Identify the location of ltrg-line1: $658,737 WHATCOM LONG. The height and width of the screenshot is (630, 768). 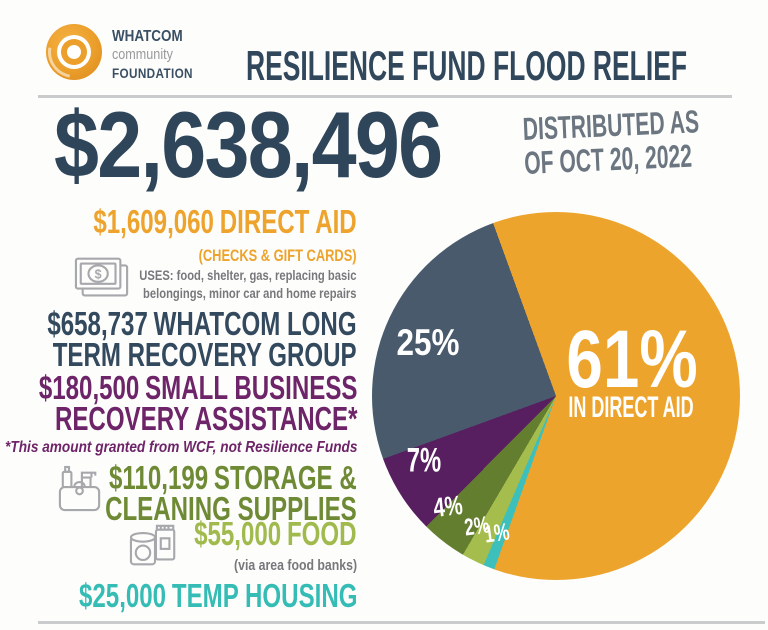
(202, 323).